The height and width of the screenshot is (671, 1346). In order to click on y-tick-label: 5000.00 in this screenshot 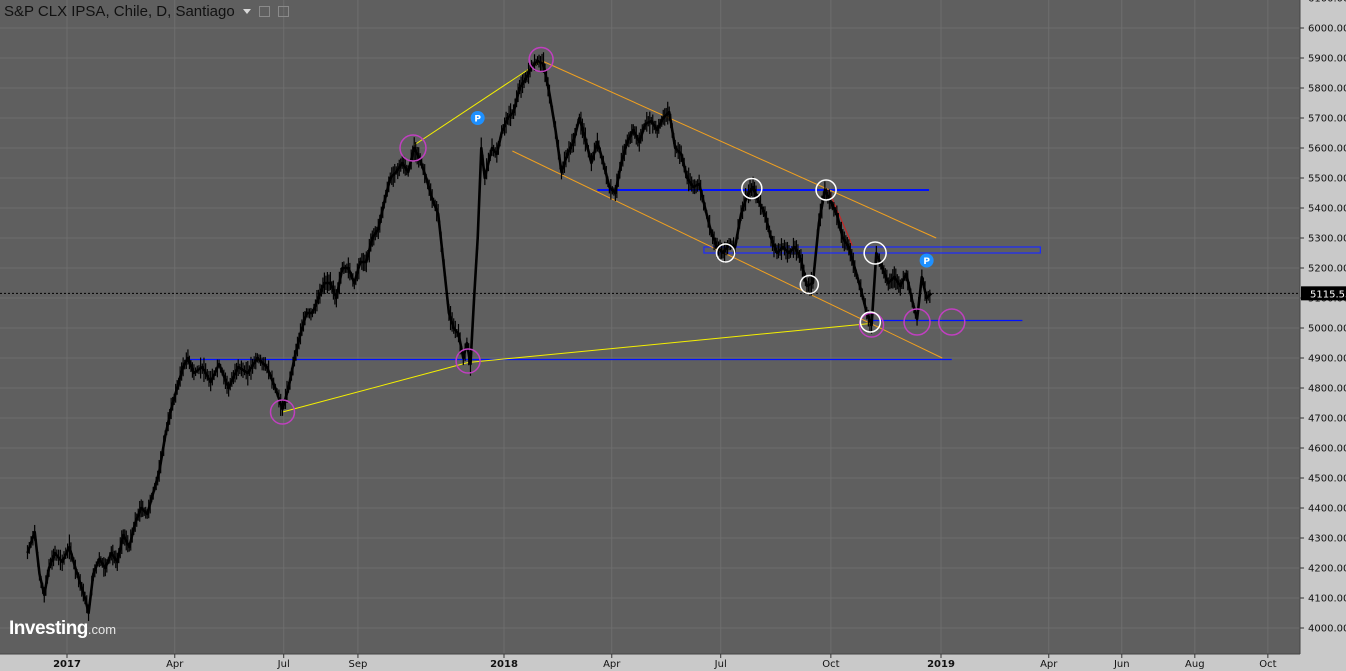, I will do `click(1327, 329)`.